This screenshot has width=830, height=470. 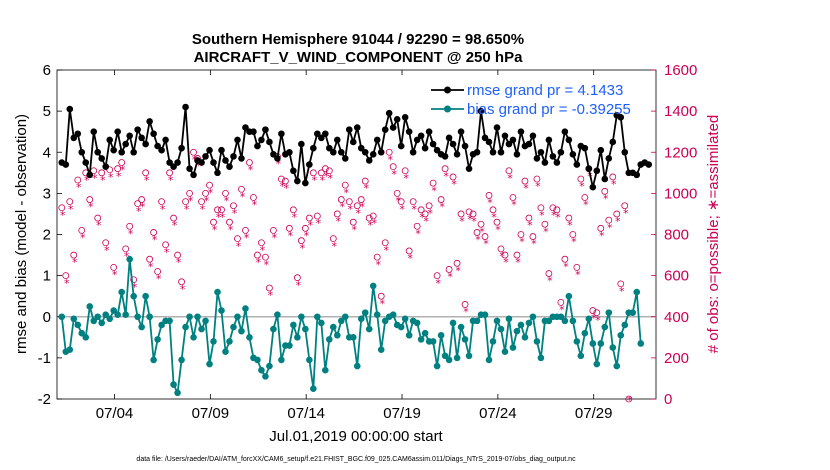 I want to click on y-tick-label-left: 5, so click(x=47, y=111).